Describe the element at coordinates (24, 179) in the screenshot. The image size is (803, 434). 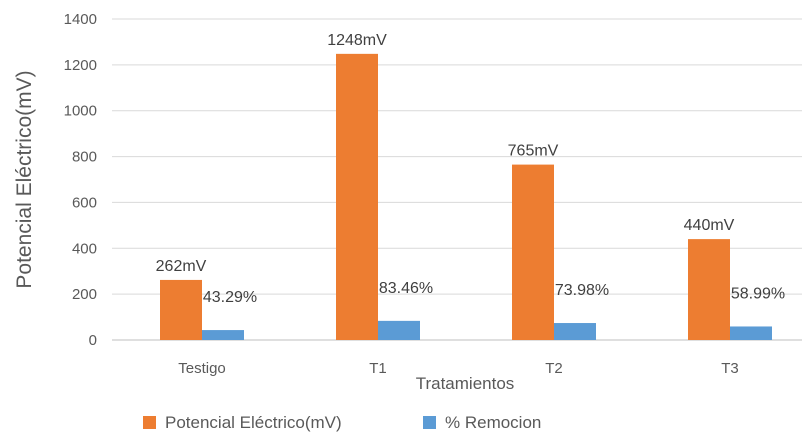
I see `y-axis-title: Potencial Eléctrico(mV)` at that location.